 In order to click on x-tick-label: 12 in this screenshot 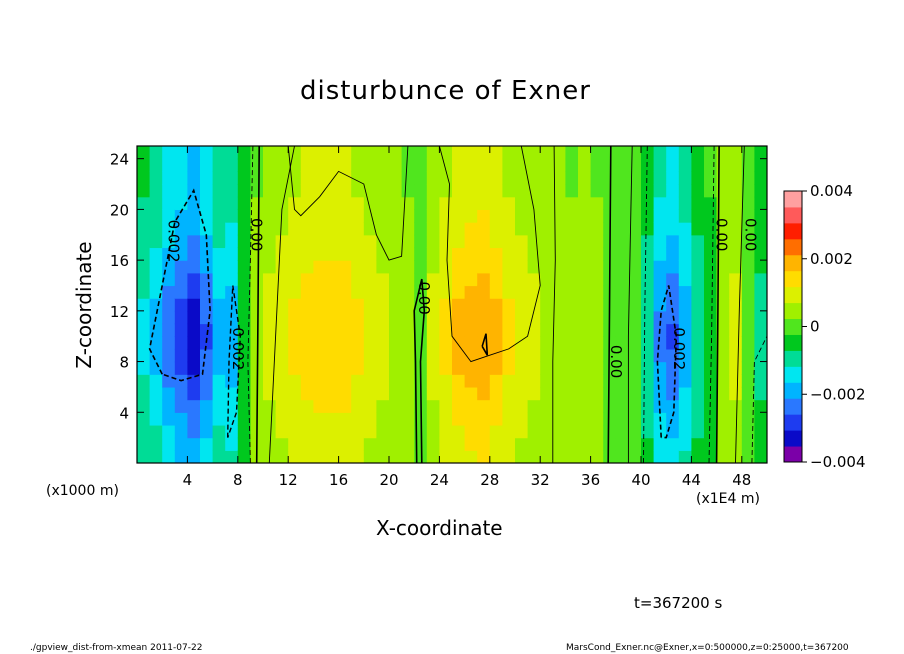, I will do `click(288, 480)`.